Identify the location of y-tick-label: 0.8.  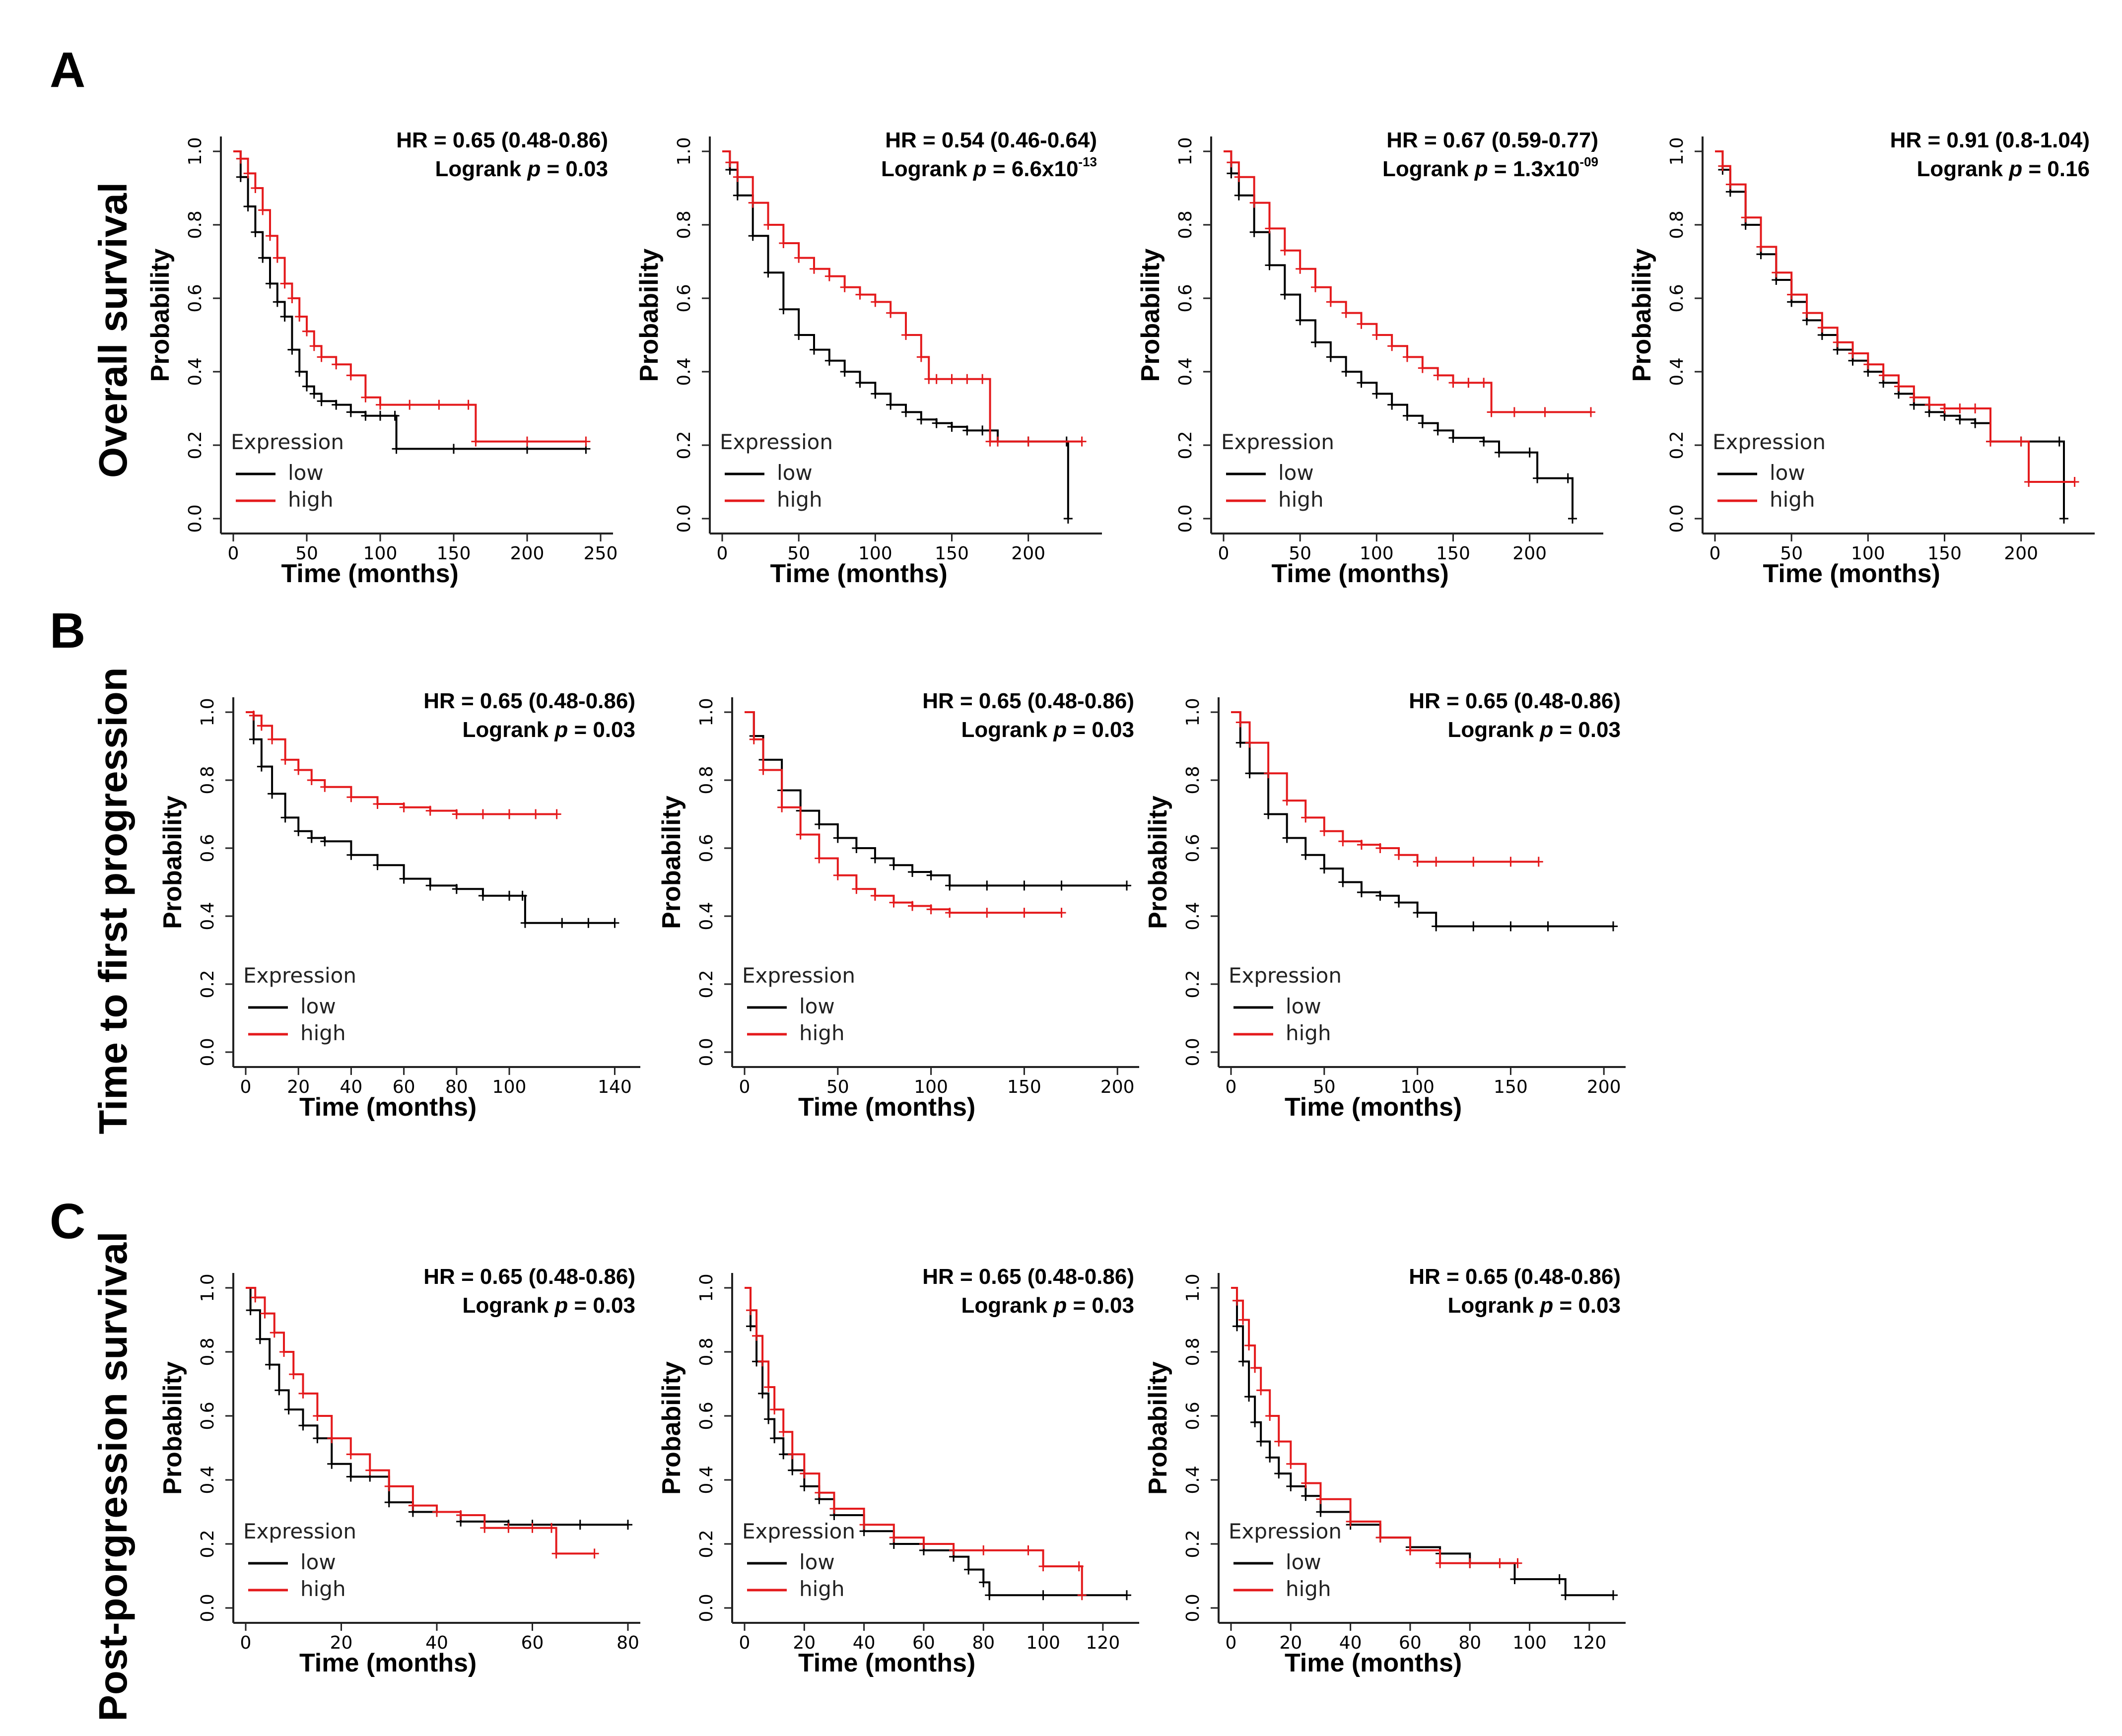
(208, 780).